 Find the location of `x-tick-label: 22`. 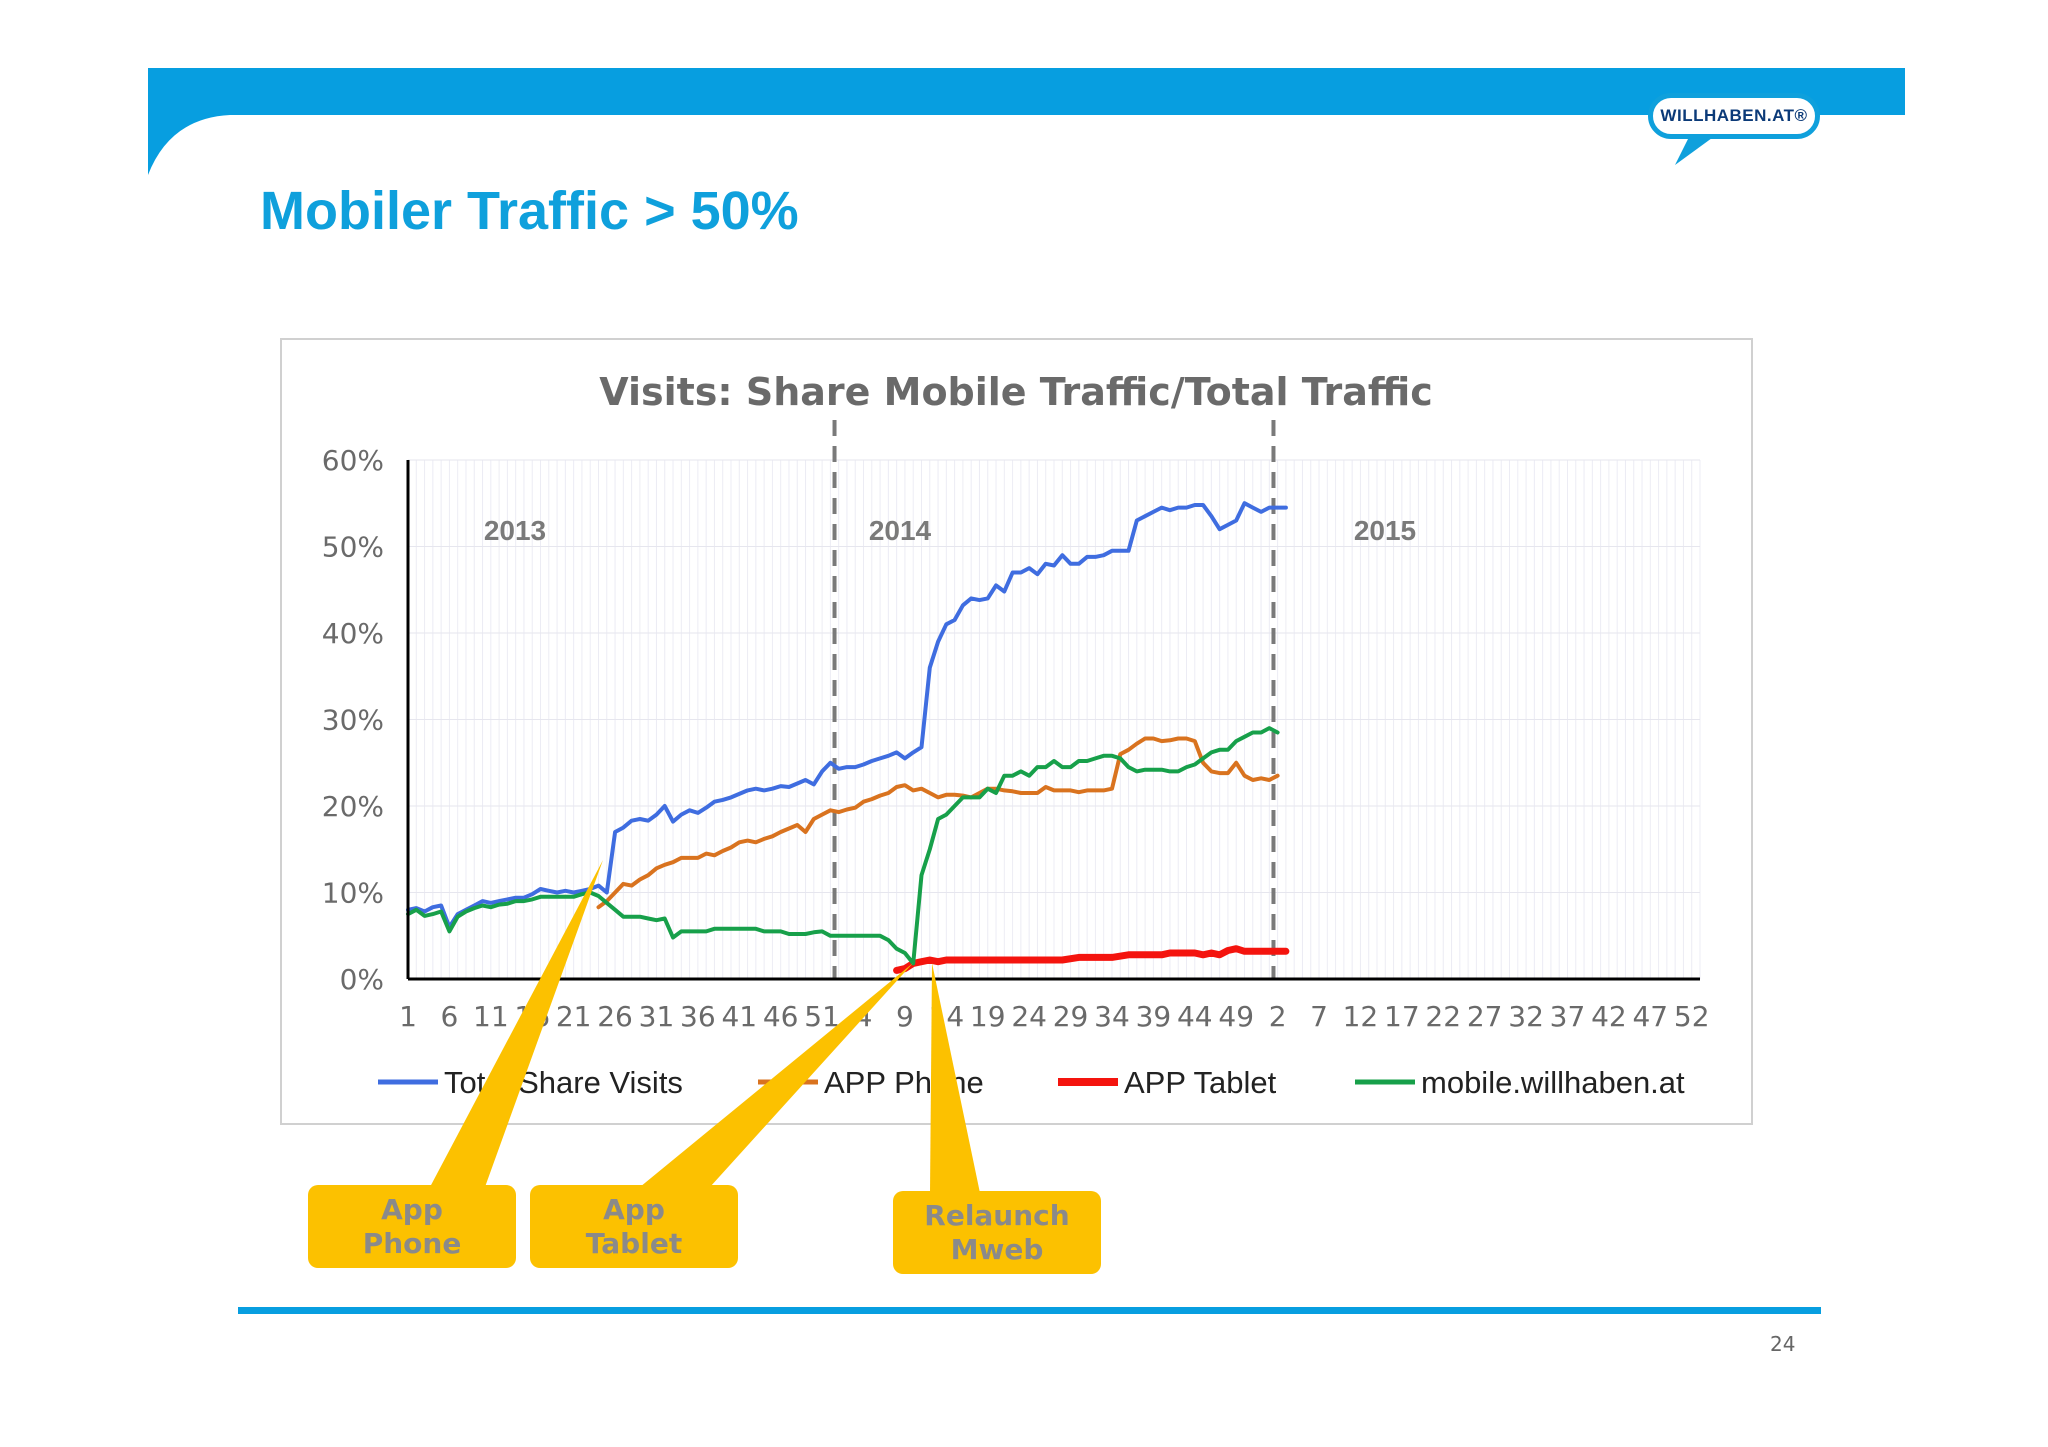

x-tick-label: 22 is located at coordinates (1443, 1016).